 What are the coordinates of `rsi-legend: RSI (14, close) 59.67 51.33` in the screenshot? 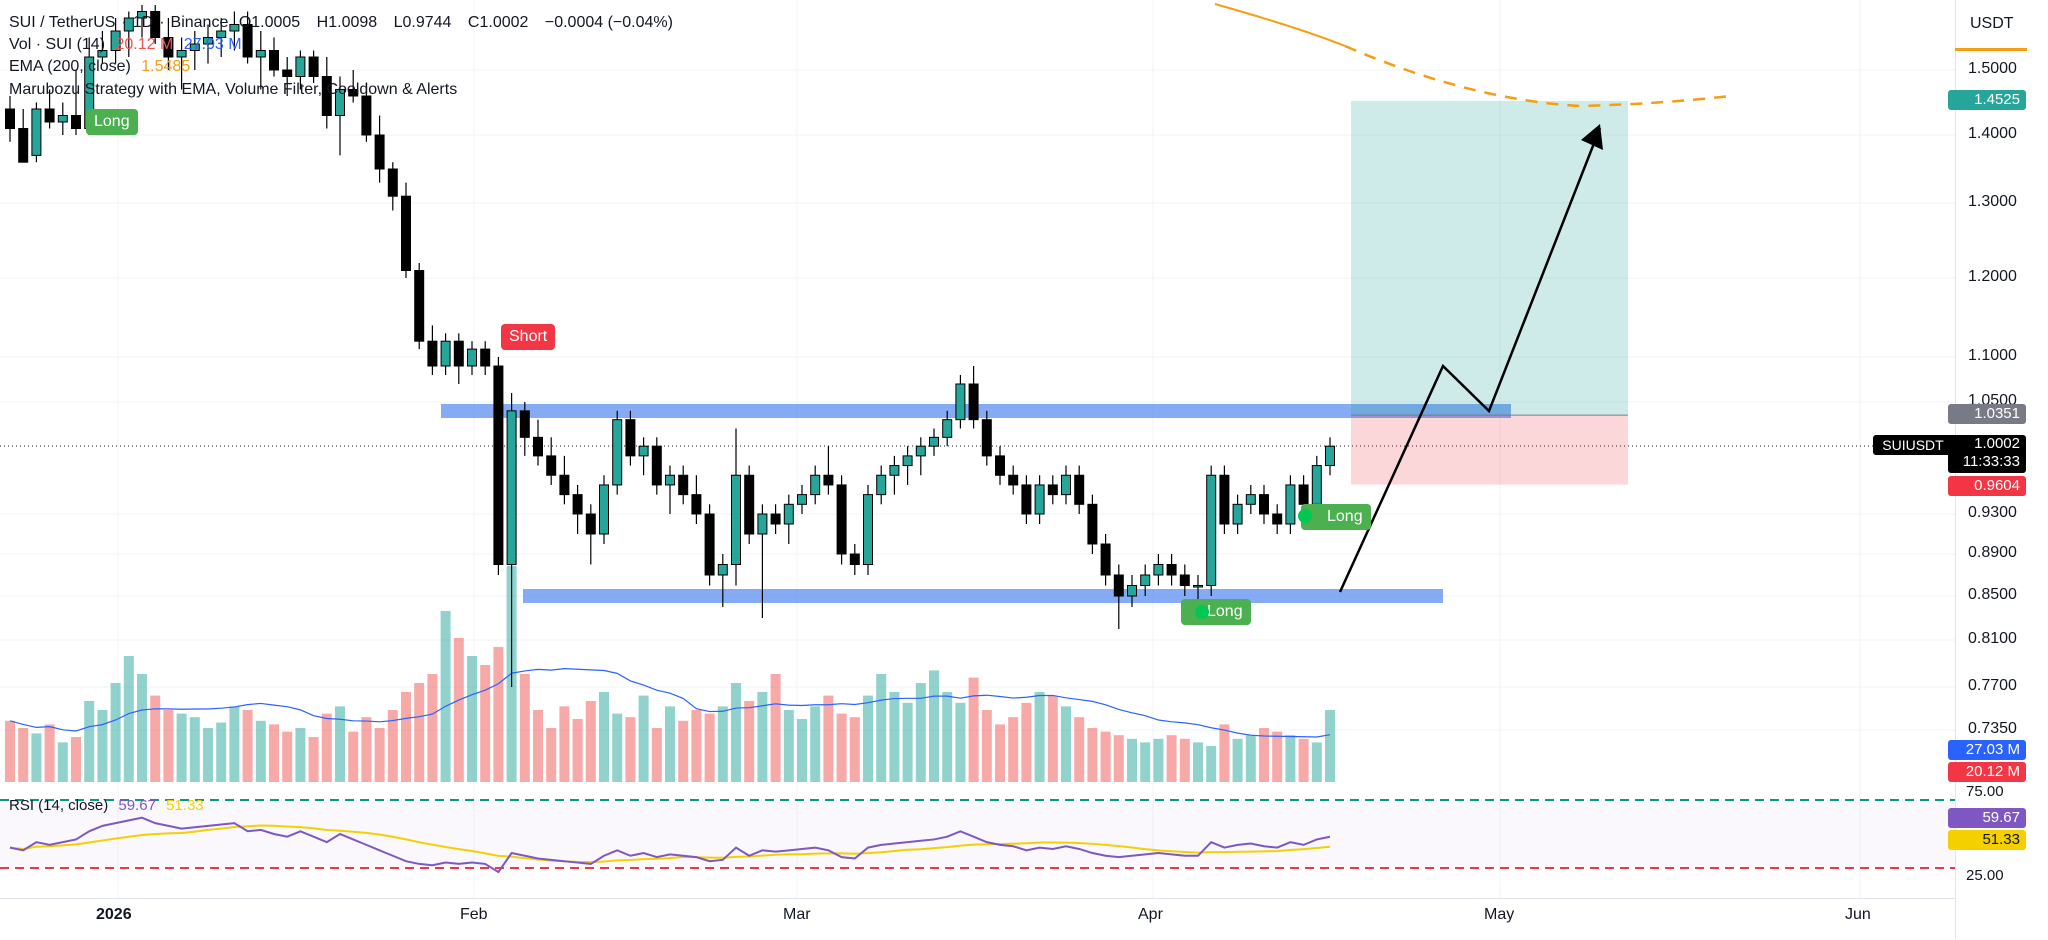 It's located at (109, 806).